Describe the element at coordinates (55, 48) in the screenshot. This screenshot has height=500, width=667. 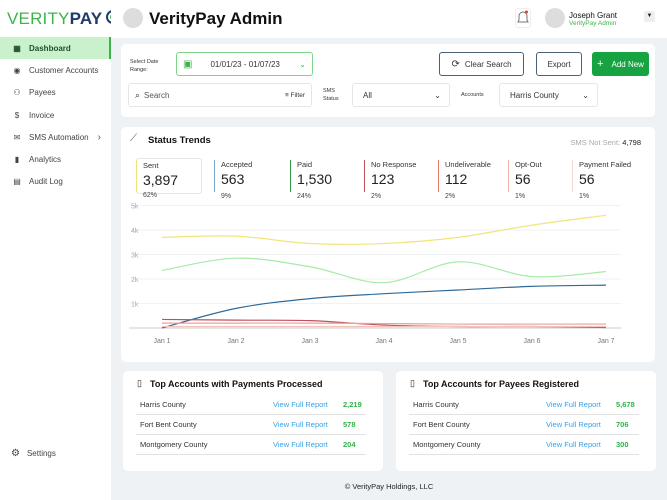
I see `sidebar-item-dashboard: ▦ Dashboard` at that location.